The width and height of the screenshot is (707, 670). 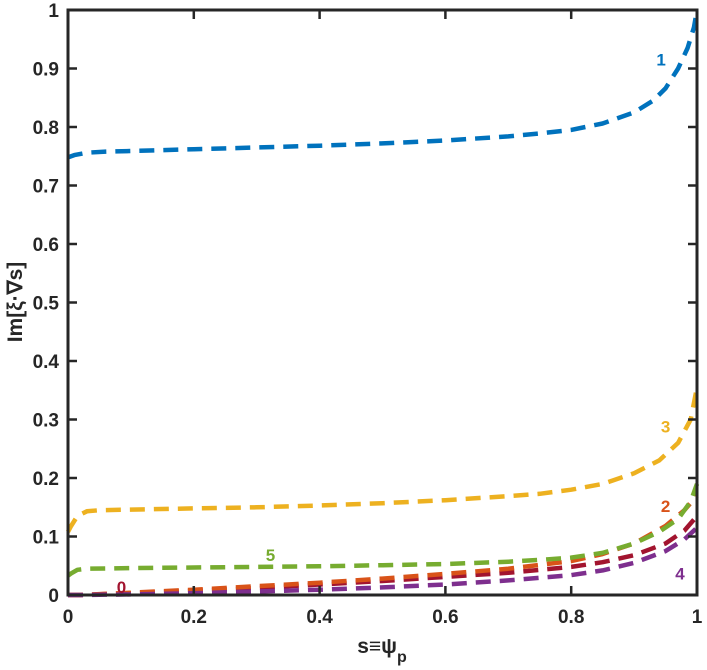 What do you see at coordinates (46, 479) in the screenshot?
I see `y-tick-label: 0.2` at bounding box center [46, 479].